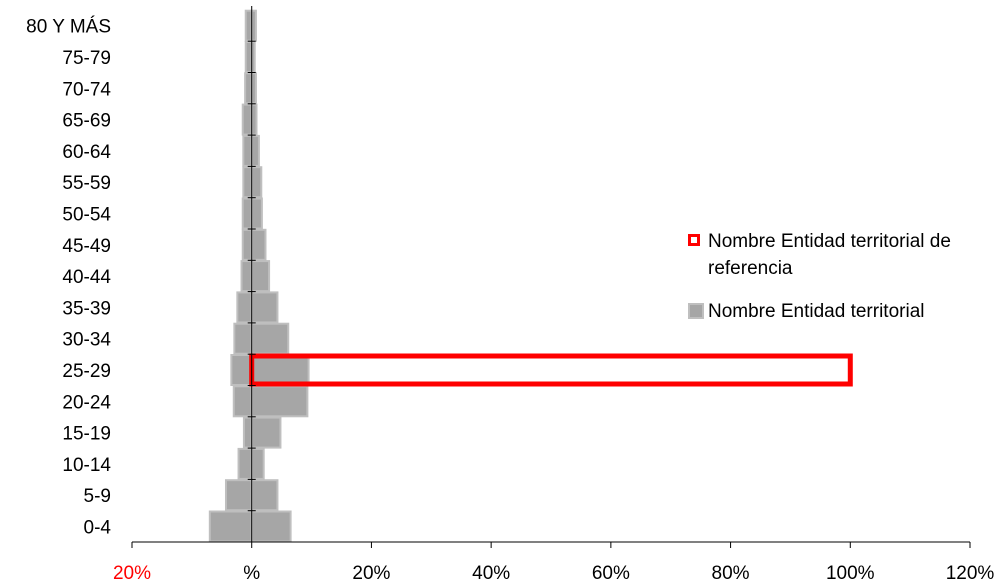 Image resolution: width=1002 pixels, height=588 pixels. What do you see at coordinates (253, 25) in the screenshot?
I see `bar-entidad-right-80 Y MÁS` at bounding box center [253, 25].